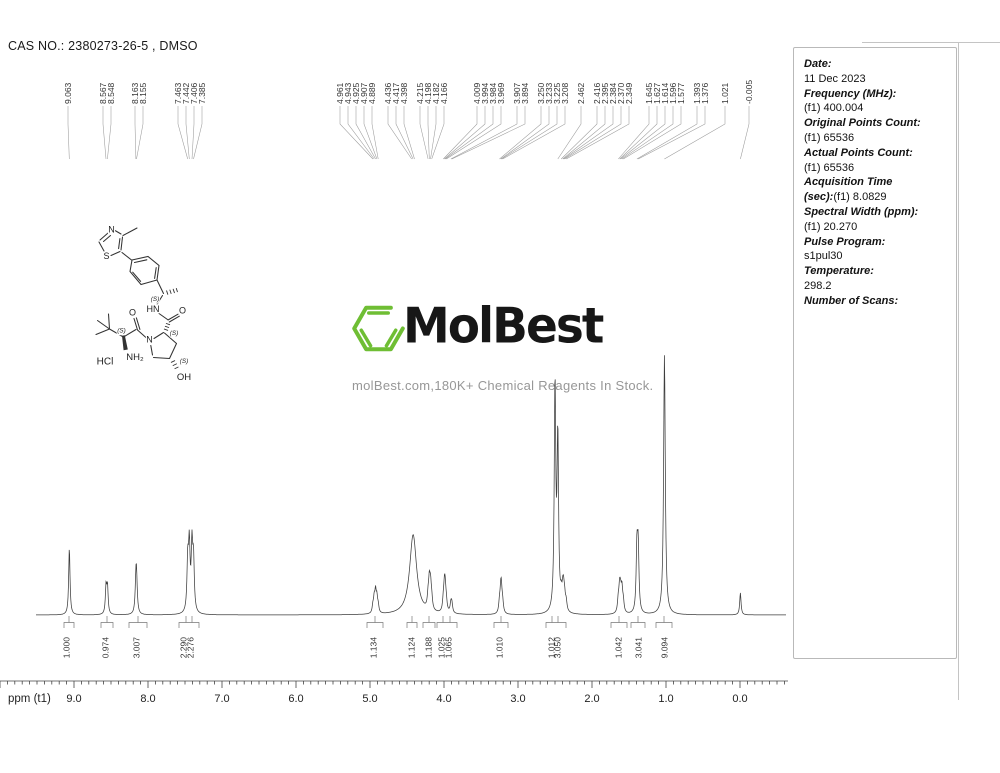 The width and height of the screenshot is (1000, 773). What do you see at coordinates (597, 93) in the screenshot?
I see `peak-ppm-label: 2.416` at bounding box center [597, 93].